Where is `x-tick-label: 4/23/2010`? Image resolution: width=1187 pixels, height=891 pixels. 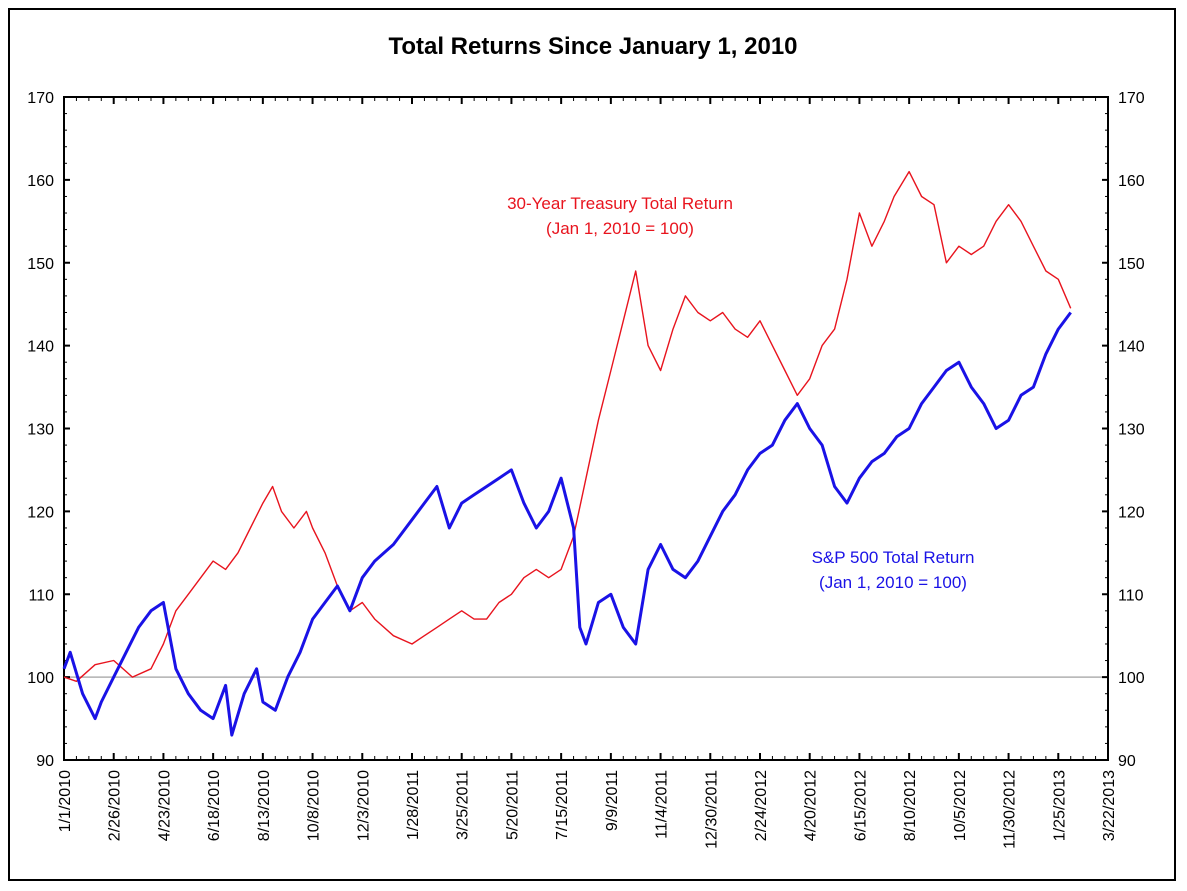 x-tick-label: 4/23/2010 is located at coordinates (164, 805).